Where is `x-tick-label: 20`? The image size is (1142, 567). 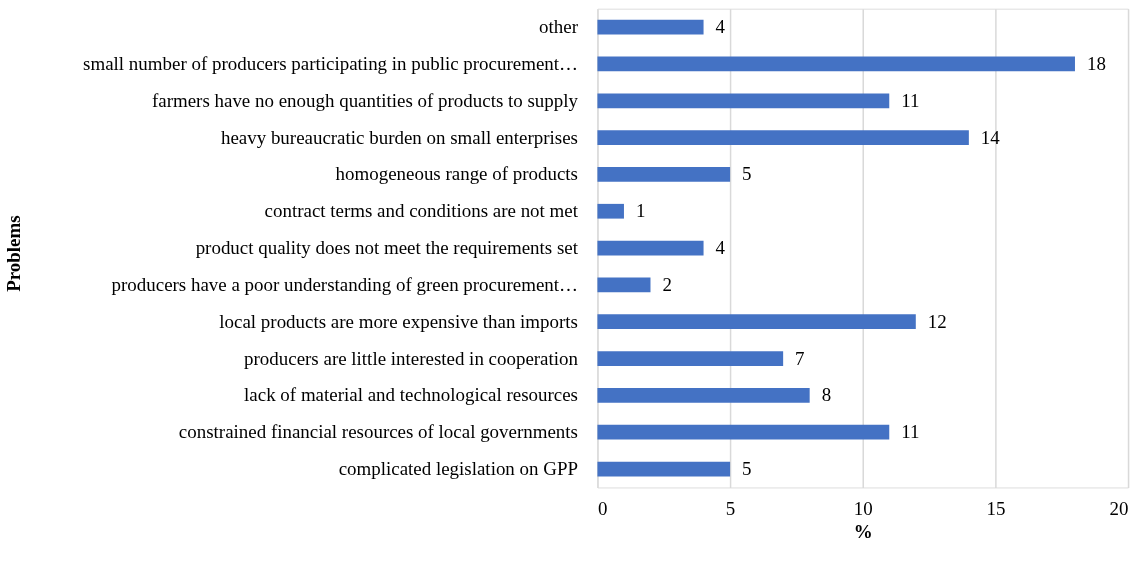 x-tick-label: 20 is located at coordinates (1119, 508).